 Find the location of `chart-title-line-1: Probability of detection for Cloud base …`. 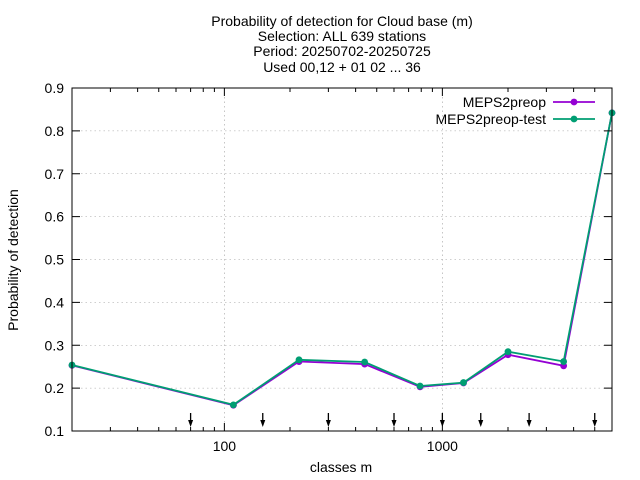

chart-title-line-1: Probability of detection for Cloud base … is located at coordinates (341, 21).